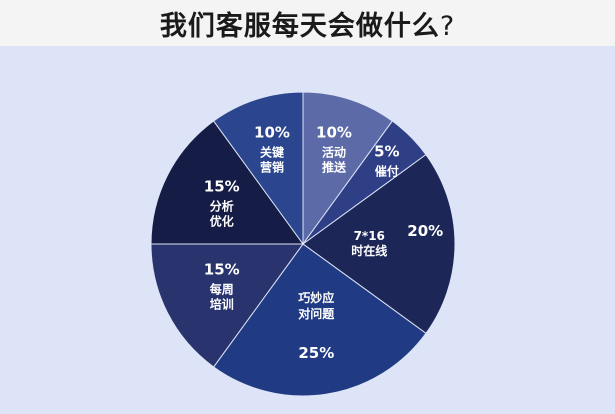  Describe the element at coordinates (316, 313) in the screenshot. I see `slice-name: 对问题` at that location.